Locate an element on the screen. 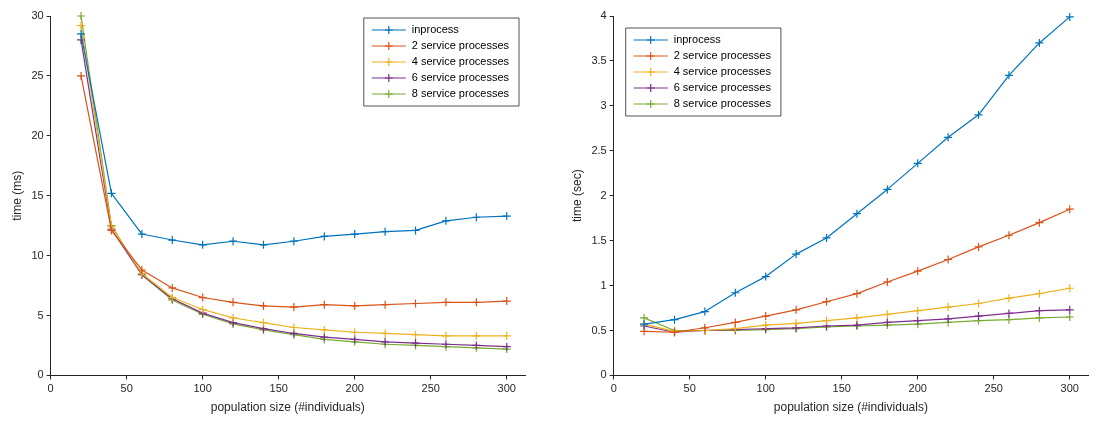 This screenshot has width=1100, height=423. y-tick-label: 0.5 is located at coordinates (599, 329).